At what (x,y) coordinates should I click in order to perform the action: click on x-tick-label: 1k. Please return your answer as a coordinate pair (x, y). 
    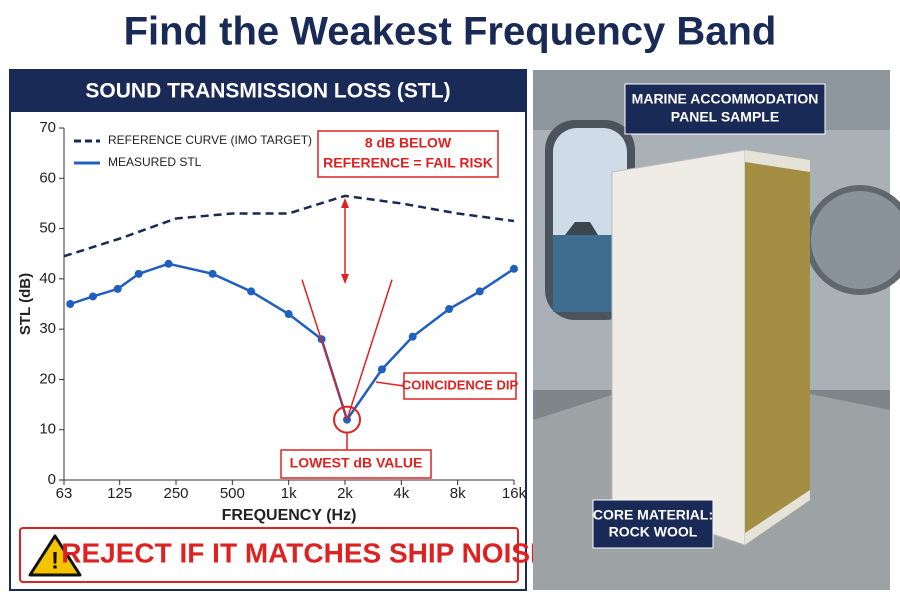
    Looking at the image, I should click on (289, 493).